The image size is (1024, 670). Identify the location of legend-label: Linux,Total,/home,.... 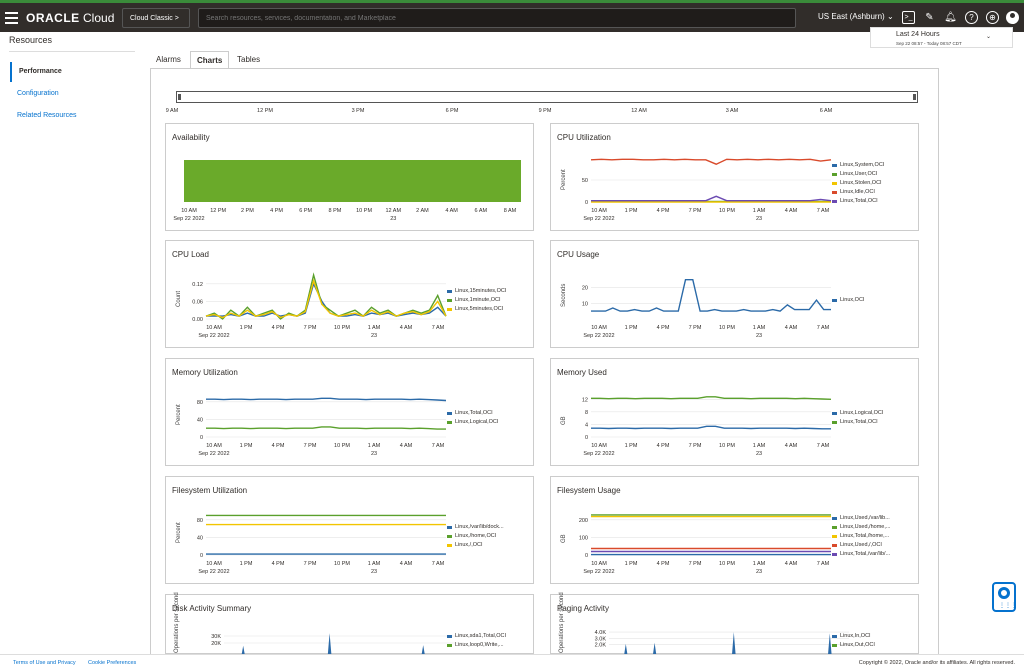
(865, 535).